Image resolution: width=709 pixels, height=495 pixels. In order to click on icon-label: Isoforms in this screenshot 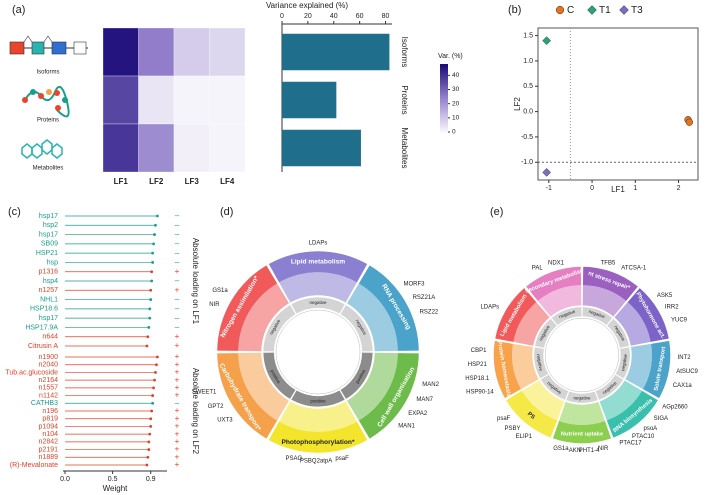, I will do `click(47, 73)`.